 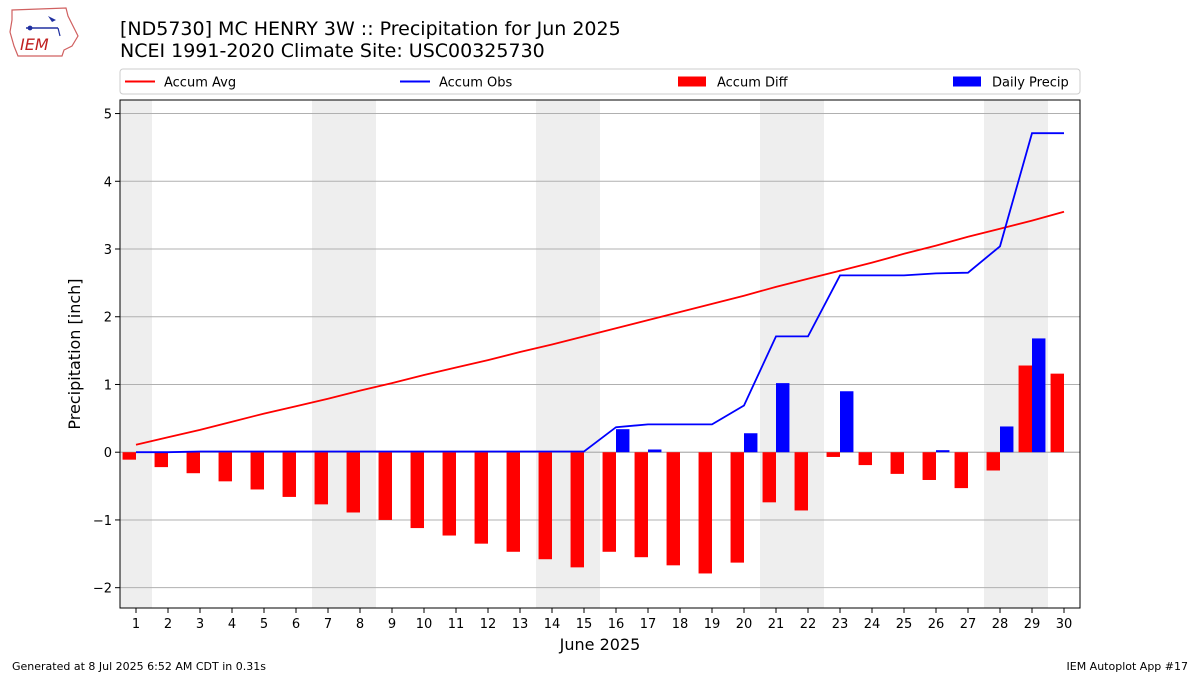 I want to click on legend-swatch-daily-precip, so click(x=967, y=81).